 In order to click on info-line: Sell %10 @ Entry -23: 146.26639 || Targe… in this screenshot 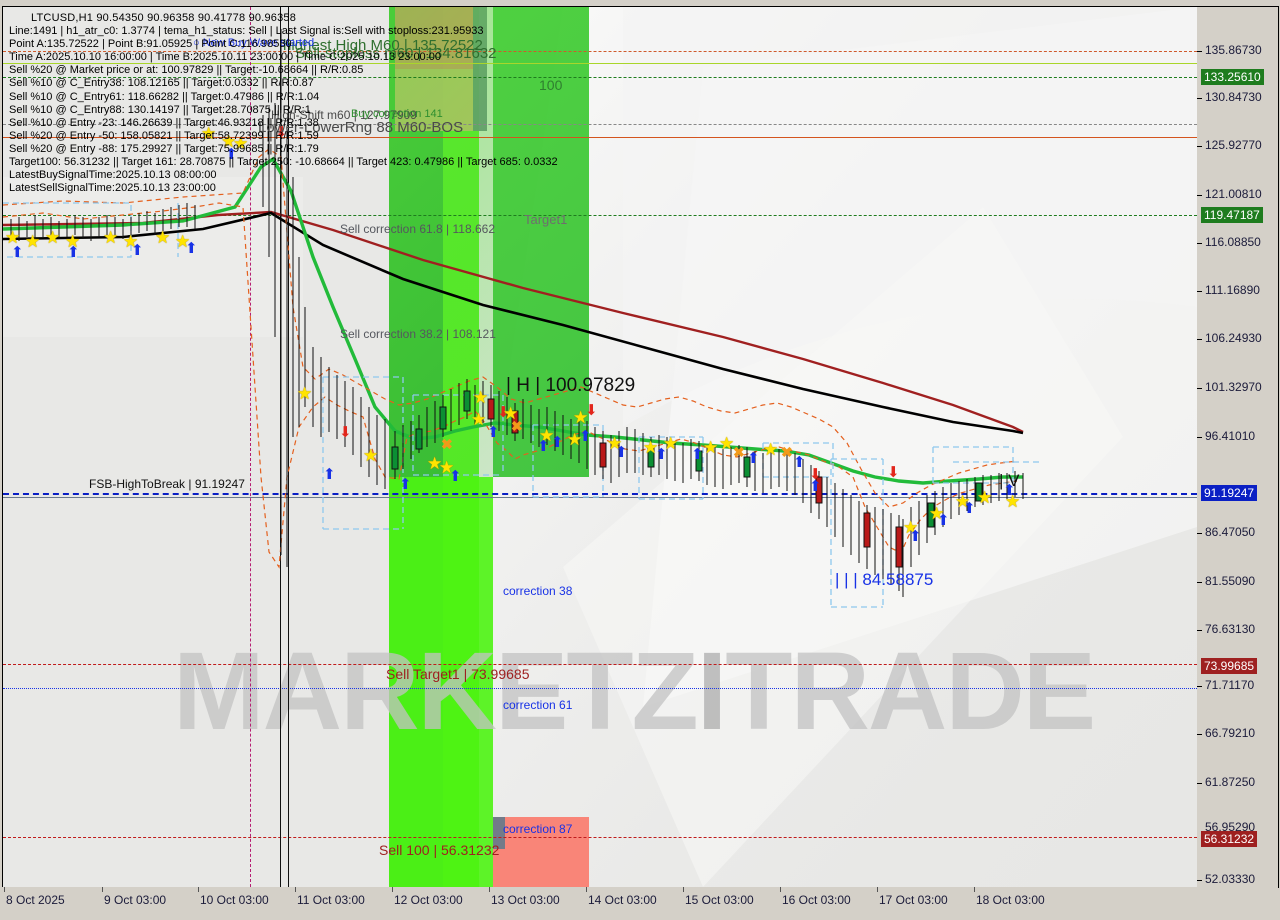, I will do `click(164, 122)`.